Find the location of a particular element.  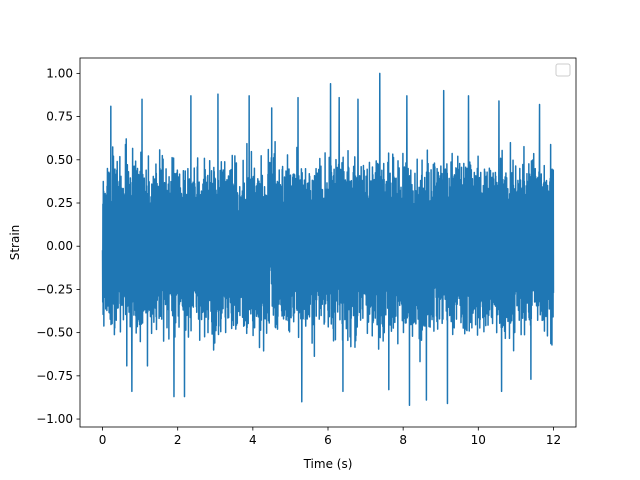

x-tick-label: 10 is located at coordinates (478, 440).